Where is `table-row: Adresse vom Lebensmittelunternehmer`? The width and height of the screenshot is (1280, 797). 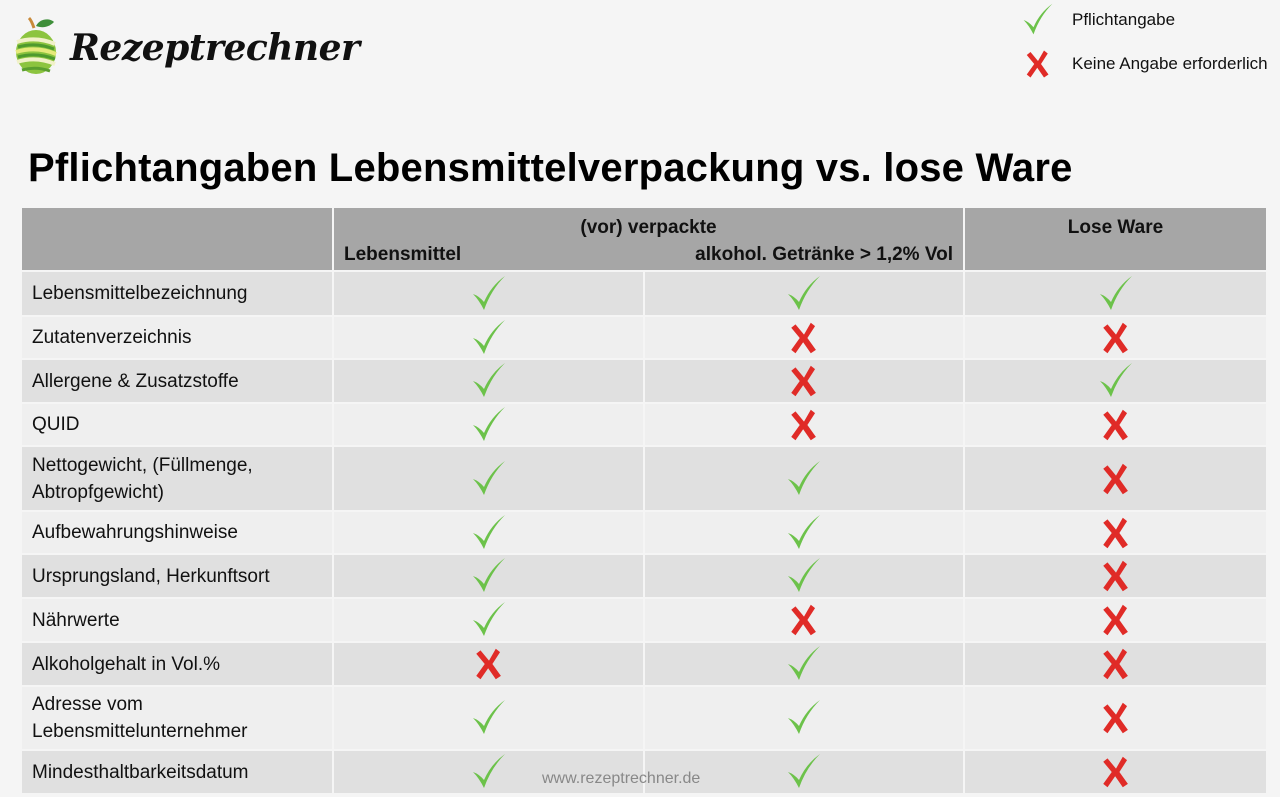
table-row: Adresse vom Lebensmittelunternehmer is located at coordinates (644, 718).